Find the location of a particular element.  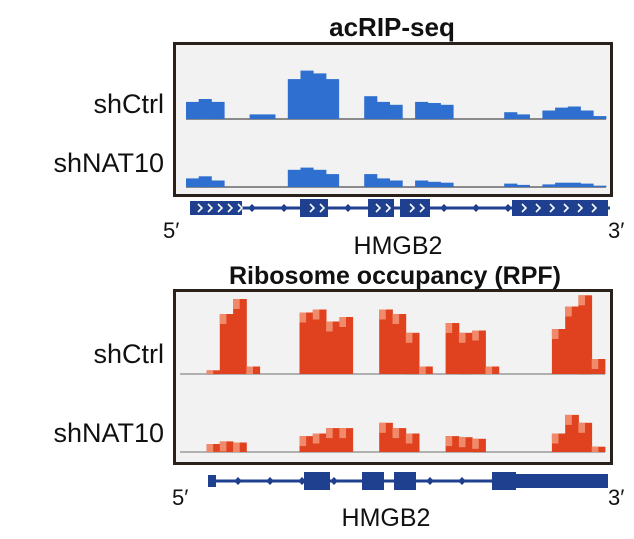

rpf-five-prime-label: 5′ is located at coordinates (180, 497).